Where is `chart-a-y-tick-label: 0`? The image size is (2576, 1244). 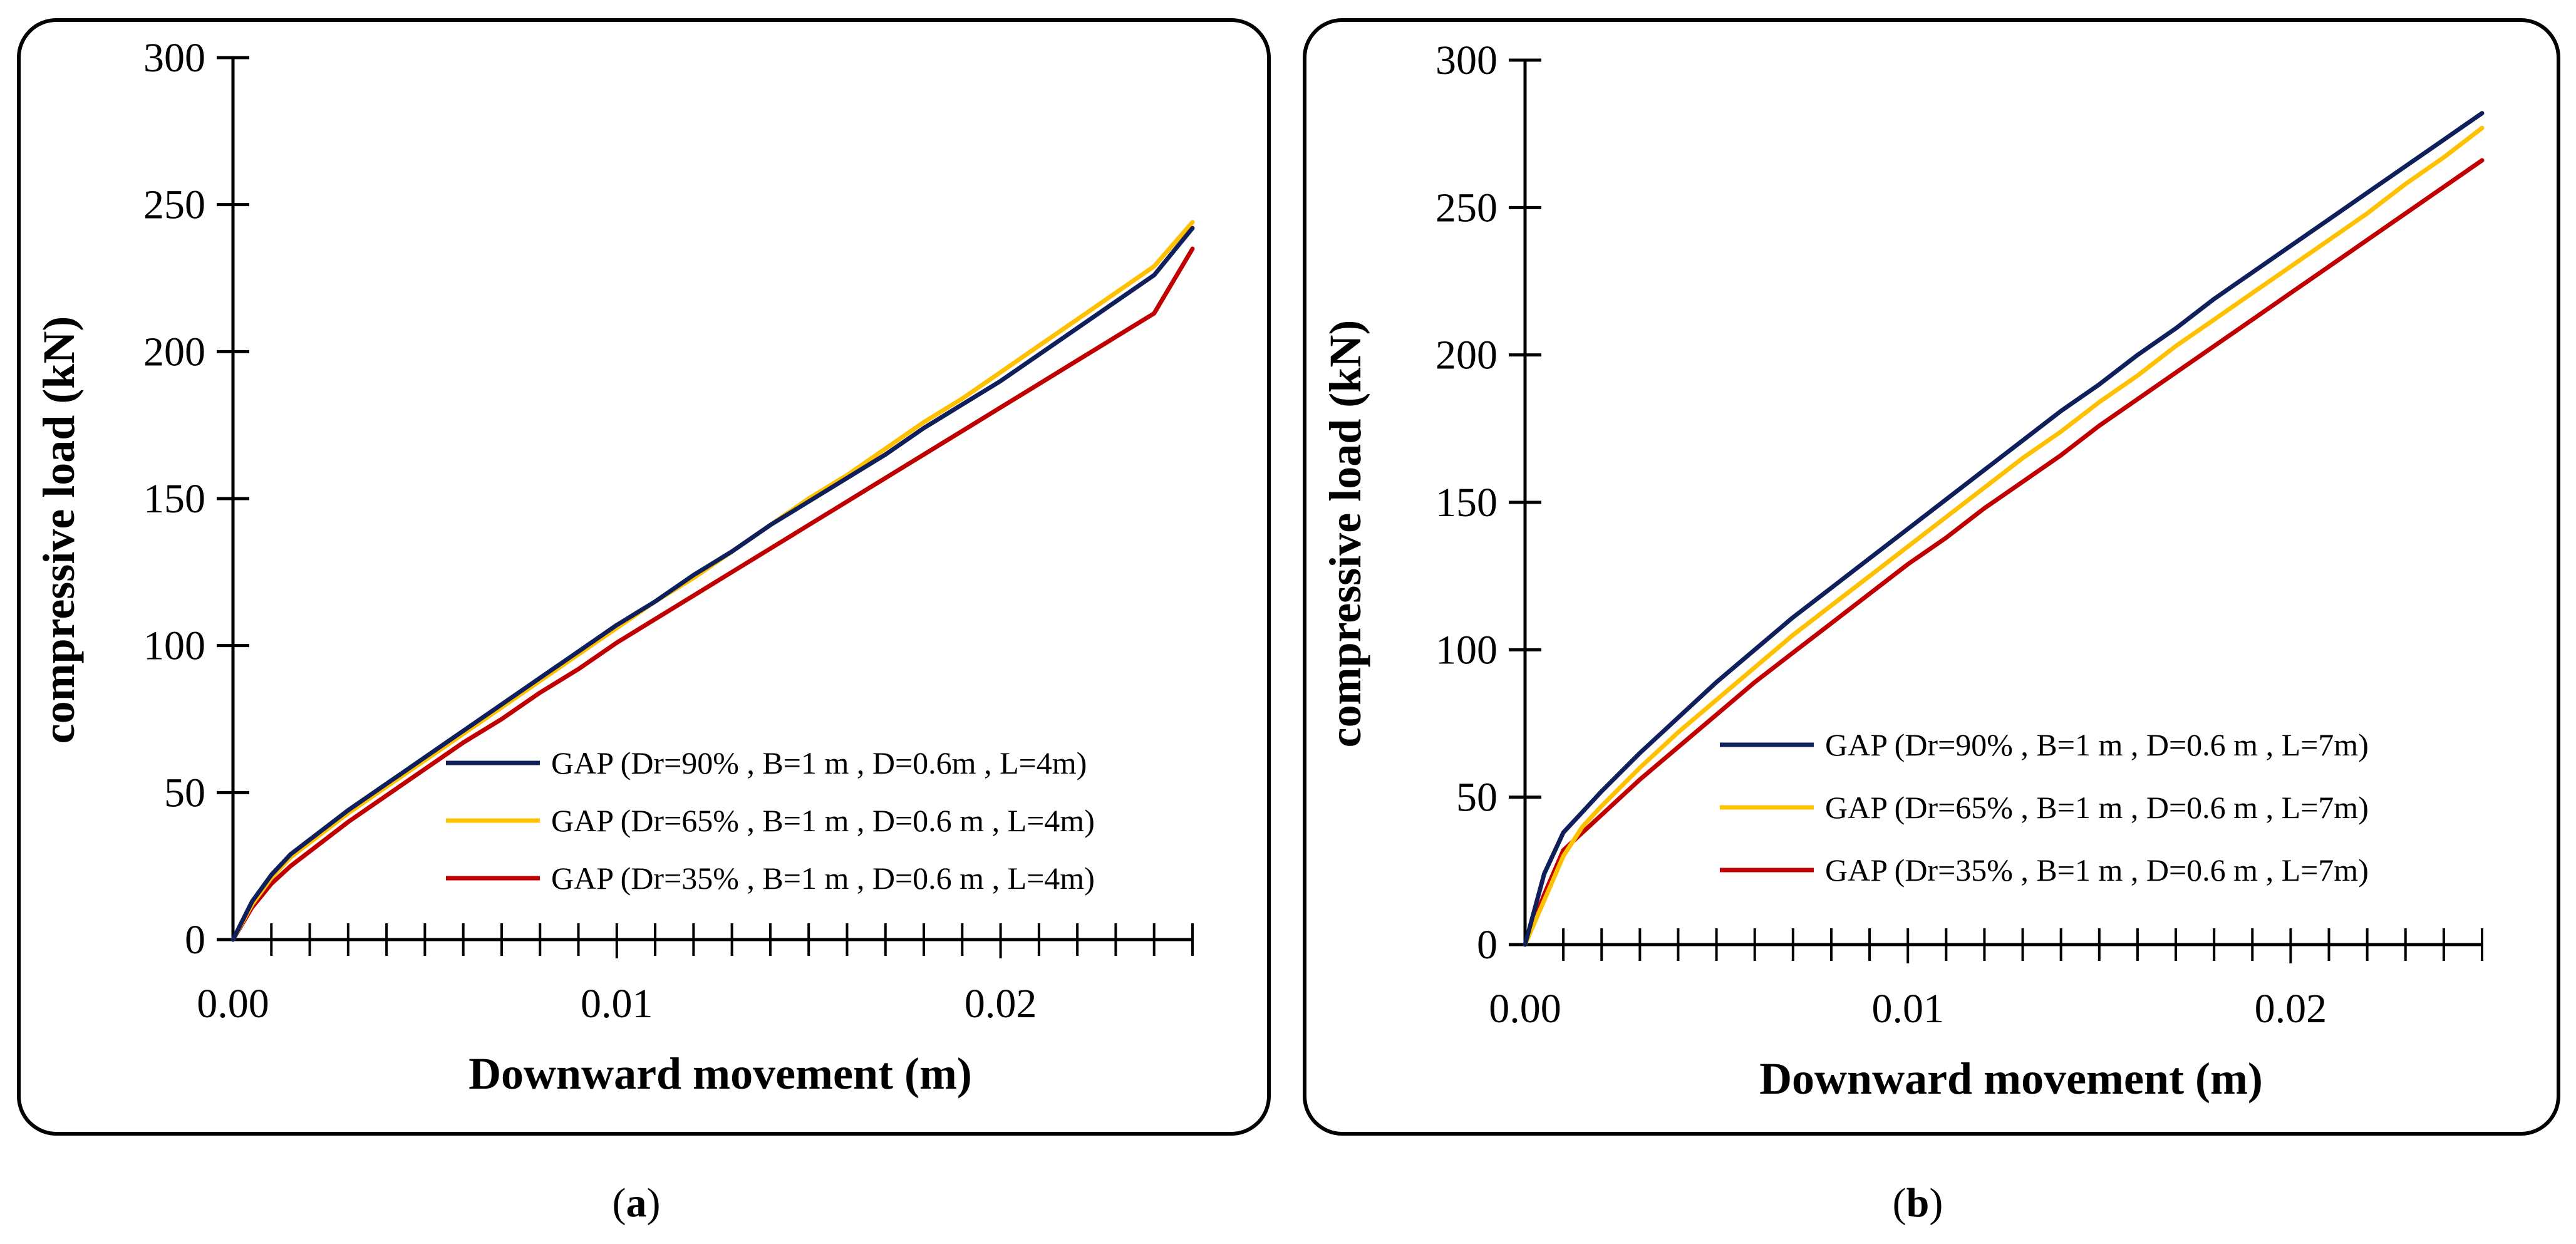
chart-a-y-tick-label: 0 is located at coordinates (195, 940).